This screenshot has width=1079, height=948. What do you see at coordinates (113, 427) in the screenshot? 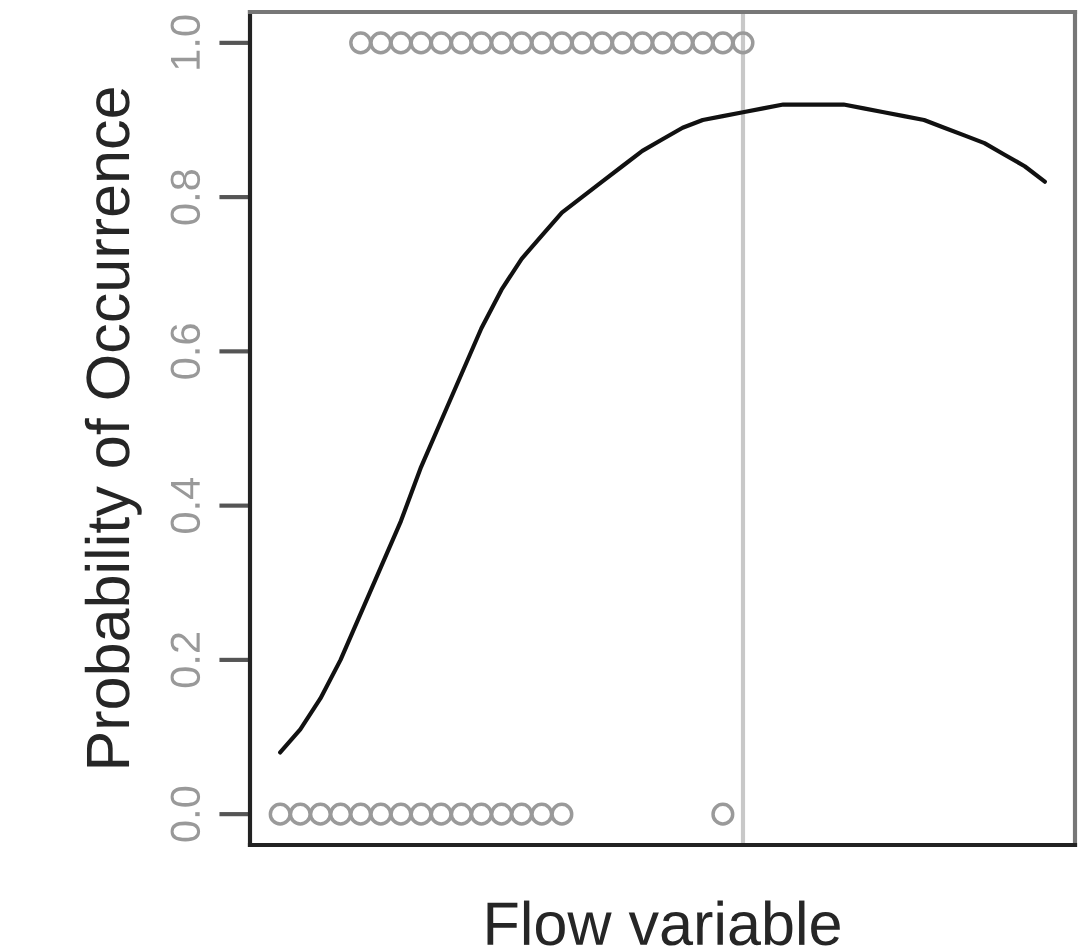
I see `y-axis-title: Probability of Occurrence` at bounding box center [113, 427].